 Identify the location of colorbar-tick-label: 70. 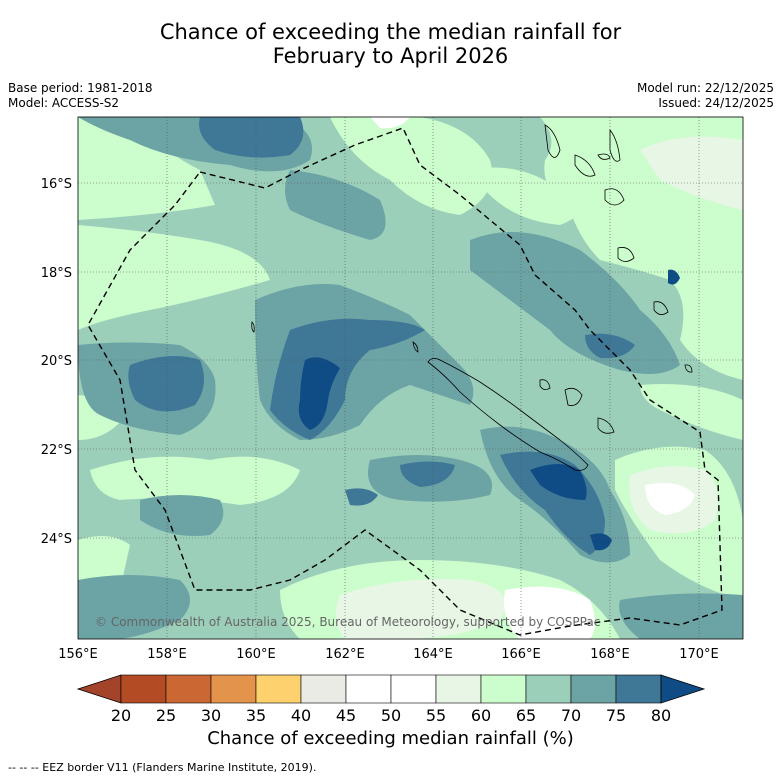
(571, 715).